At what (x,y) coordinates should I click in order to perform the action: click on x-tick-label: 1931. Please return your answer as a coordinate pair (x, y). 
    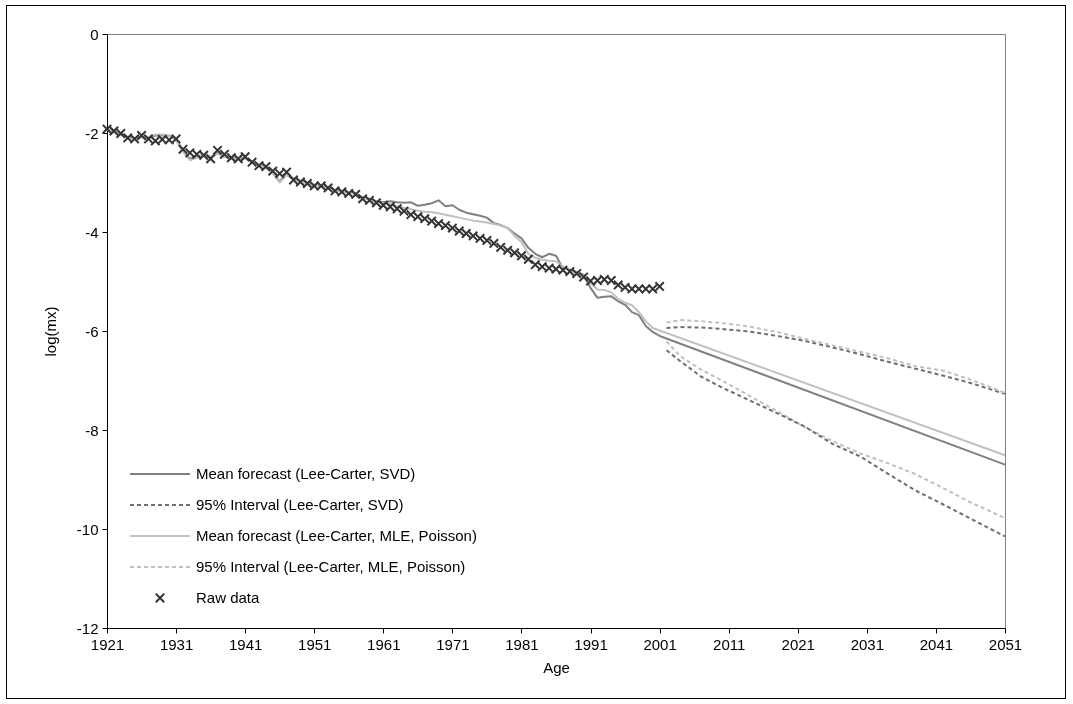
    Looking at the image, I should click on (176, 644).